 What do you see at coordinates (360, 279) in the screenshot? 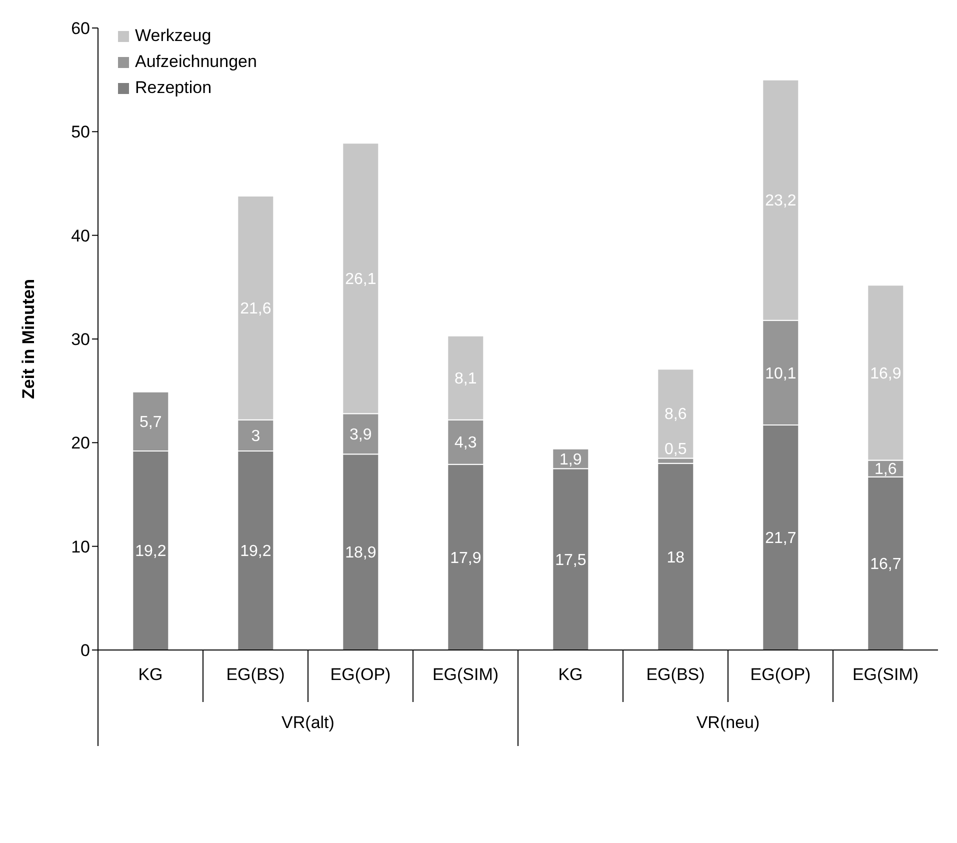
I see `data-label: 26,1` at bounding box center [360, 279].